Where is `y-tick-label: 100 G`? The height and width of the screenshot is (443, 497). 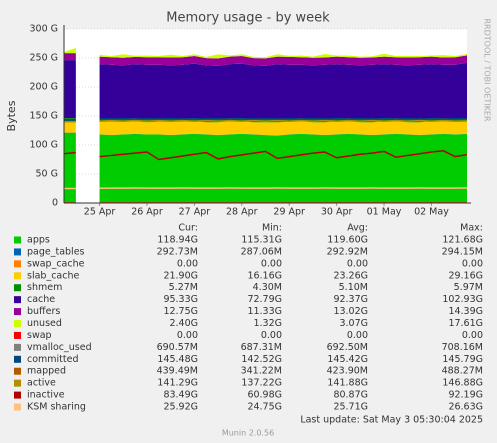
y-tick-label: 100 G is located at coordinates (43, 145).